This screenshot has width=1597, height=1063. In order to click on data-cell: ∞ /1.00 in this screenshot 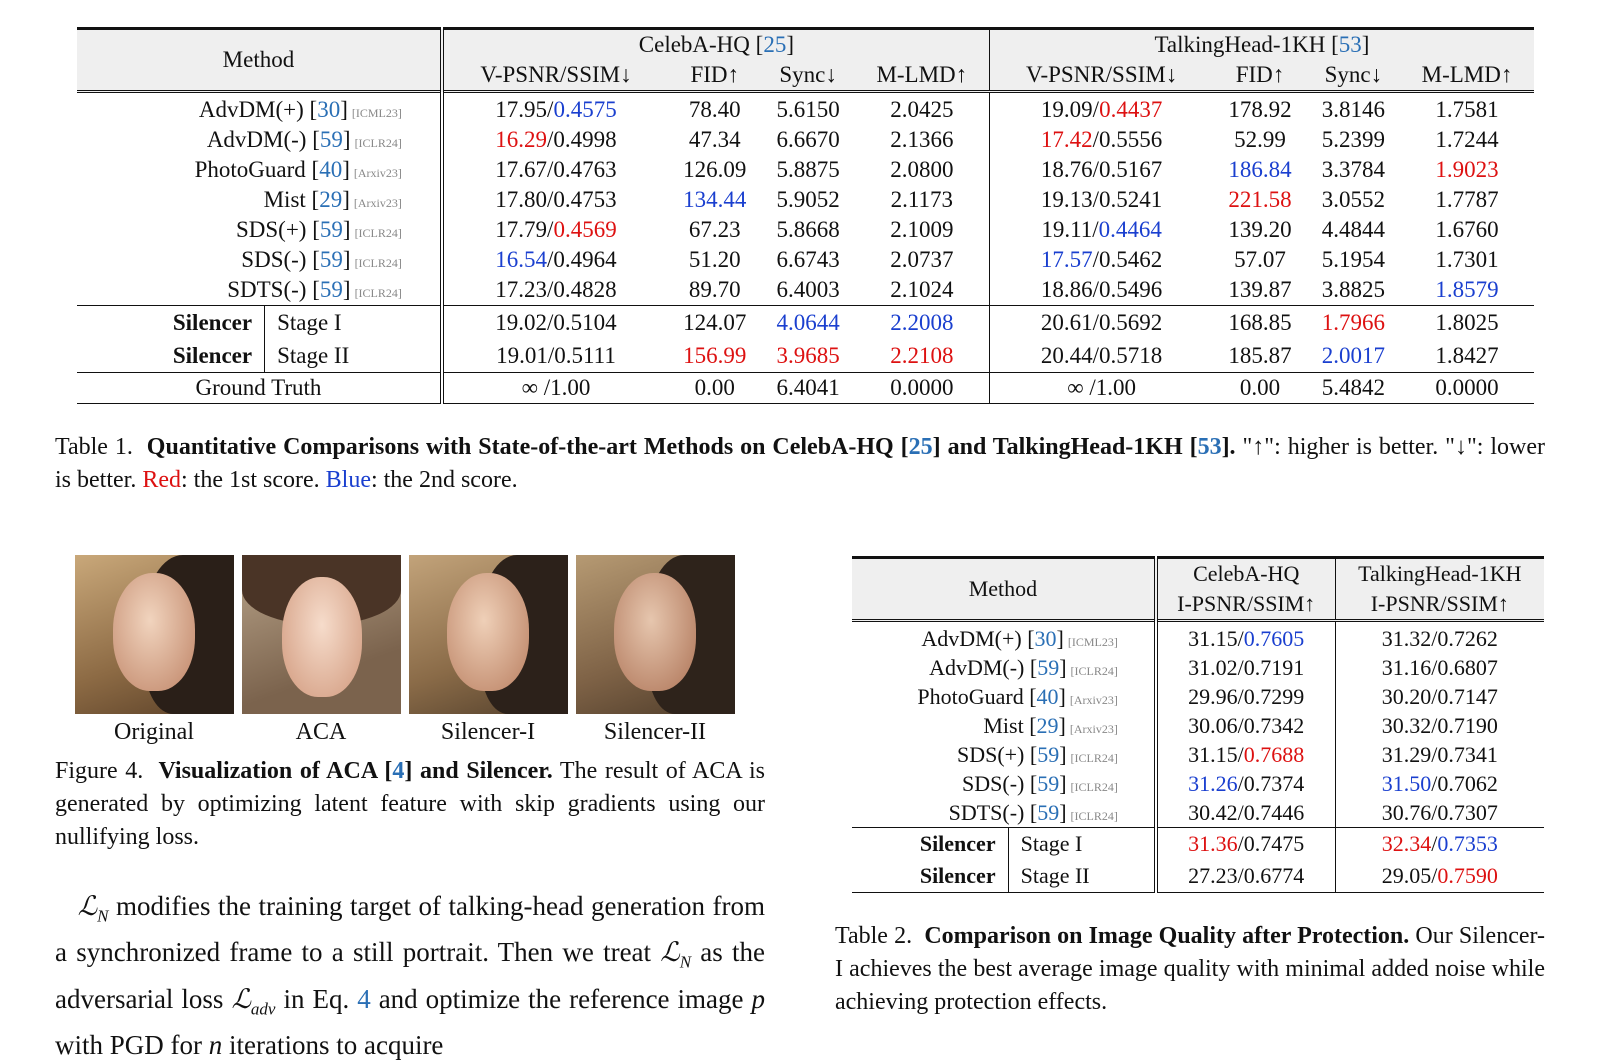, I will do `click(555, 388)`.